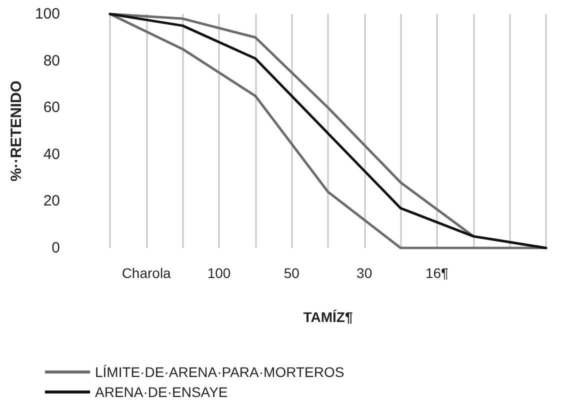 The height and width of the screenshot is (404, 579). Describe the element at coordinates (51, 154) in the screenshot. I see `y-tick-label: 40` at that location.